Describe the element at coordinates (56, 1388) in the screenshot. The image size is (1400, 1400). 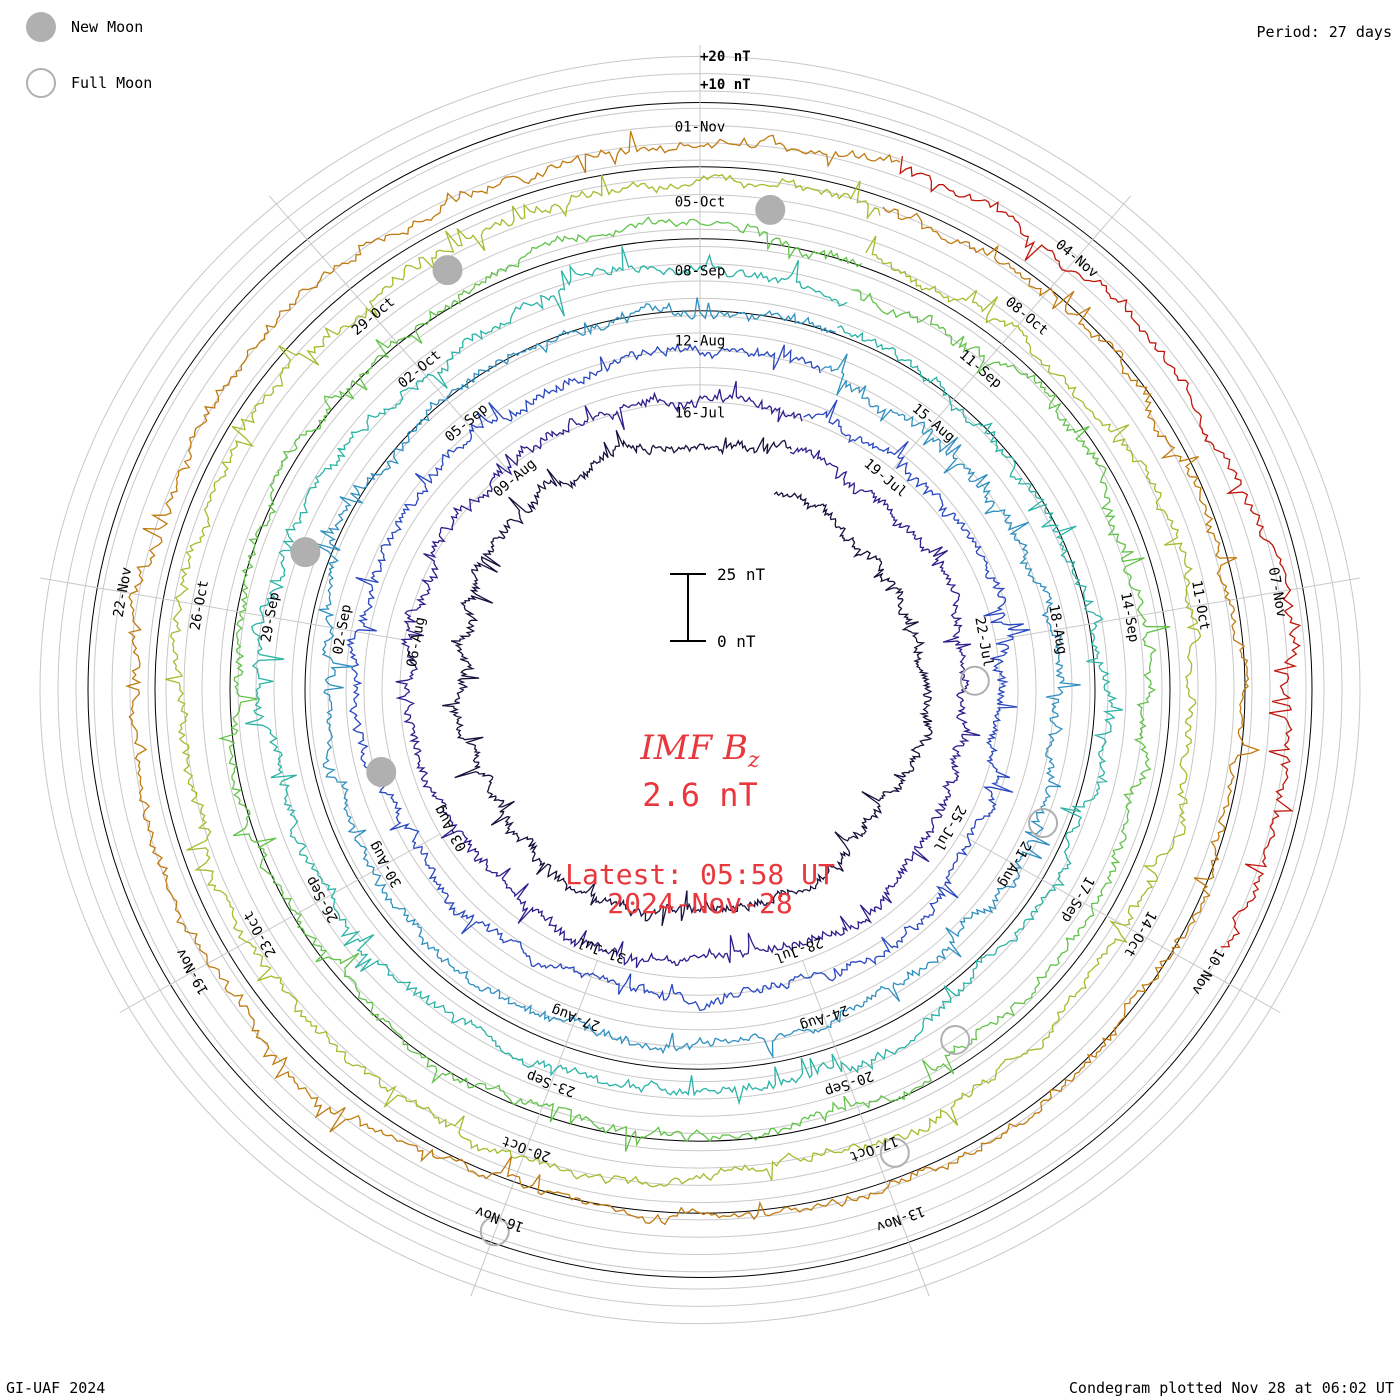
I see `footer-credit: GI-UAF 2024` at that location.